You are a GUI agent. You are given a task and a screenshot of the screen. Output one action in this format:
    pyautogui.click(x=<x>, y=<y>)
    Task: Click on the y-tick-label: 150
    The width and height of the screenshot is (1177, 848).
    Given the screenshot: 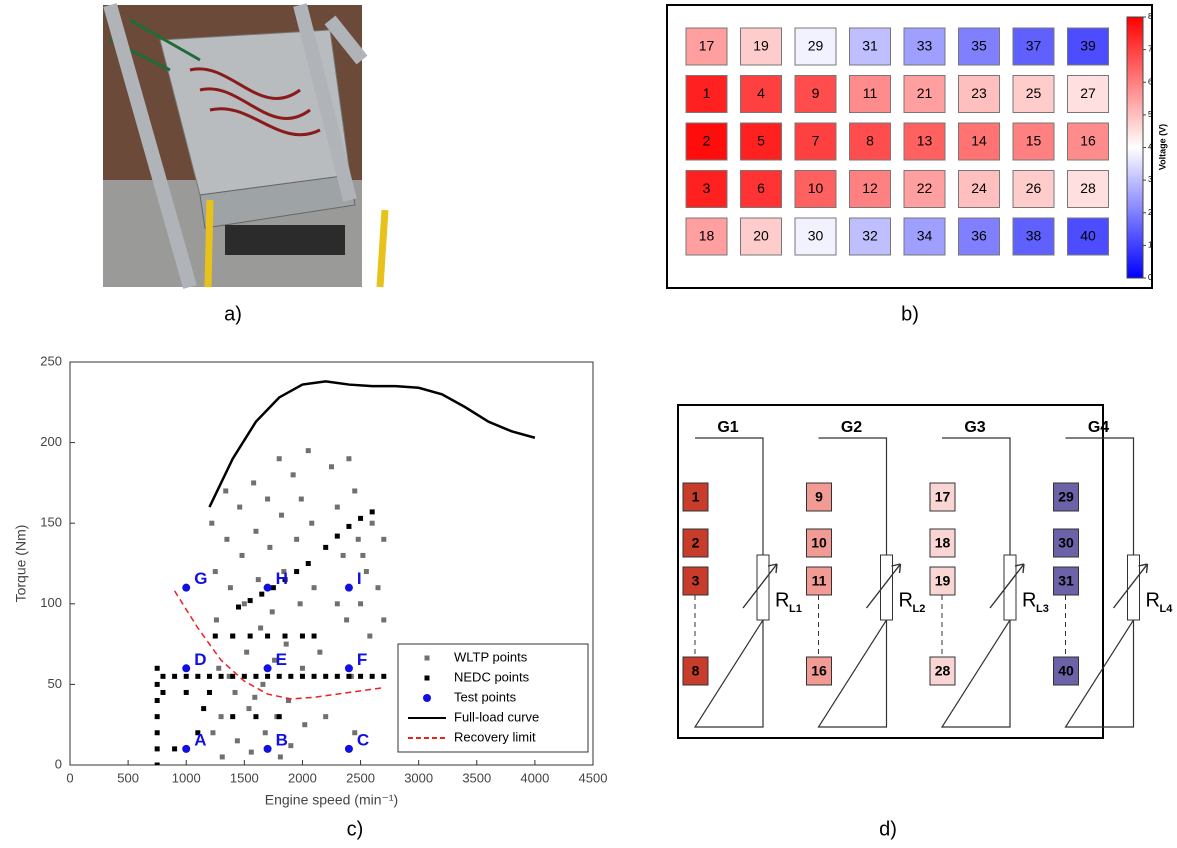 What is the action you would take?
    pyautogui.click(x=51, y=522)
    